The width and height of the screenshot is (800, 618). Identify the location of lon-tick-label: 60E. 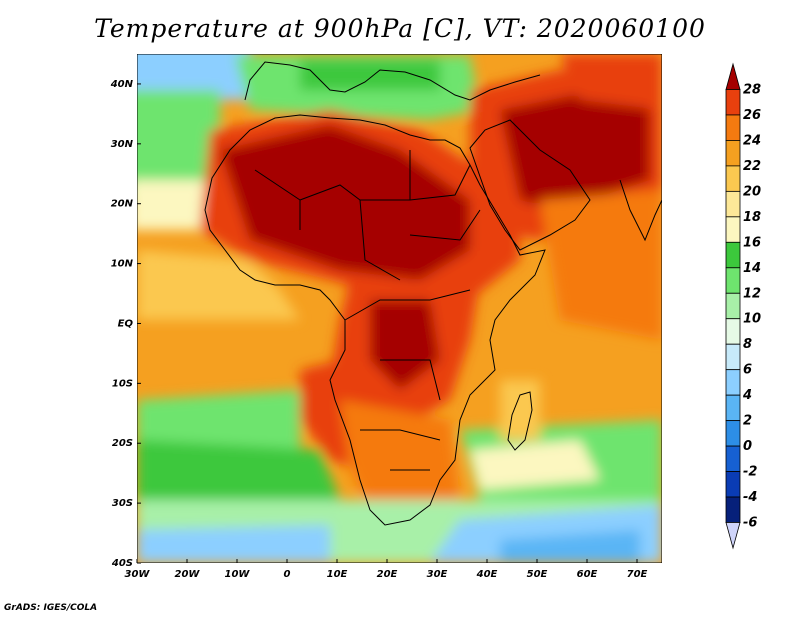
(587, 574).